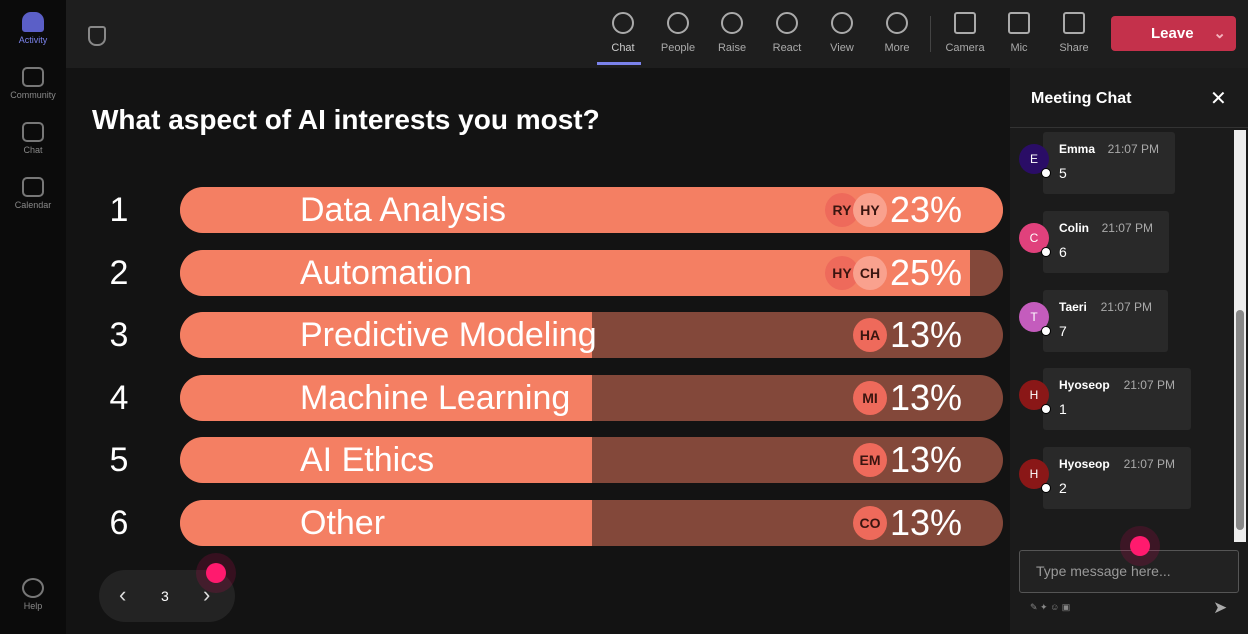  Describe the element at coordinates (591, 210) in the screenshot. I see `option-bar: Data Analysis RY HY 23%` at that location.